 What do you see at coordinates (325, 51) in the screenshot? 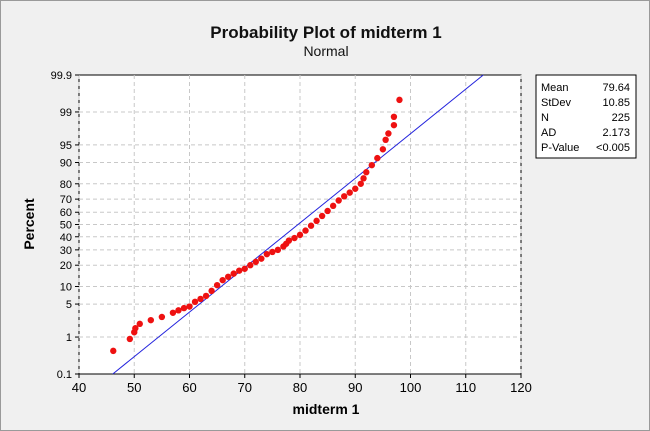
I see `chart-subtitle: Normal` at bounding box center [325, 51].